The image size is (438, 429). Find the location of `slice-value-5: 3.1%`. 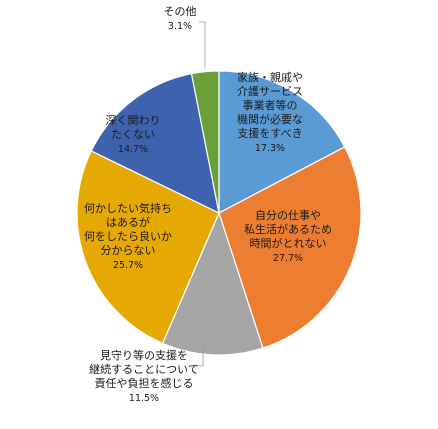

slice-value-5: 3.1% is located at coordinates (180, 26).